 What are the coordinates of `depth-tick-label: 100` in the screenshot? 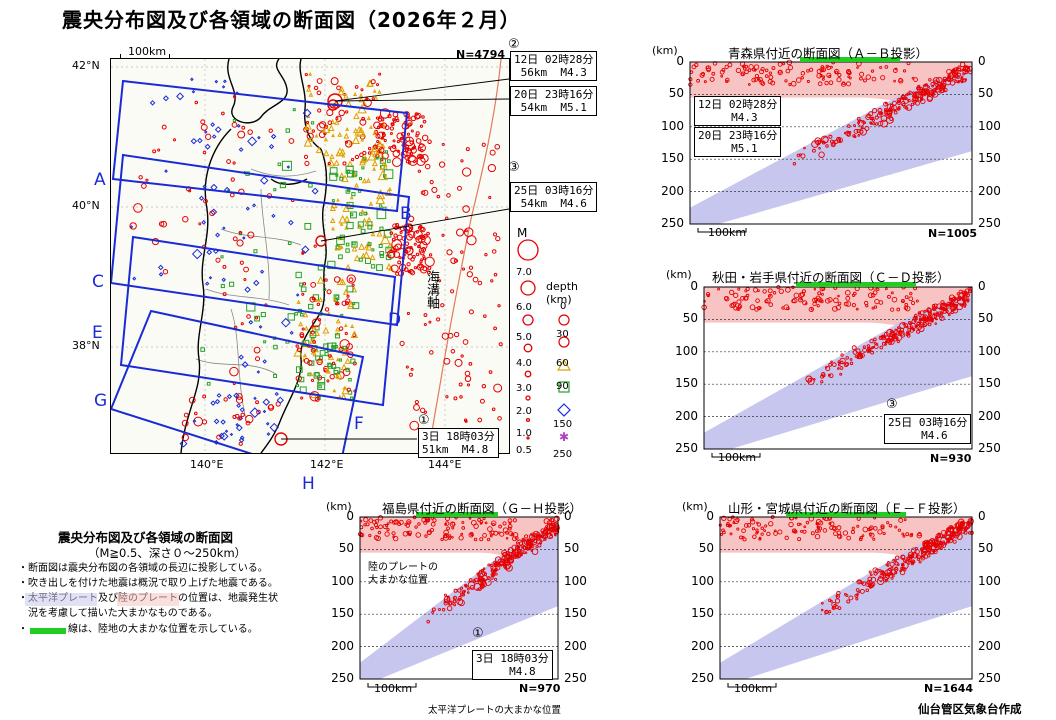 It's located at (672, 125).